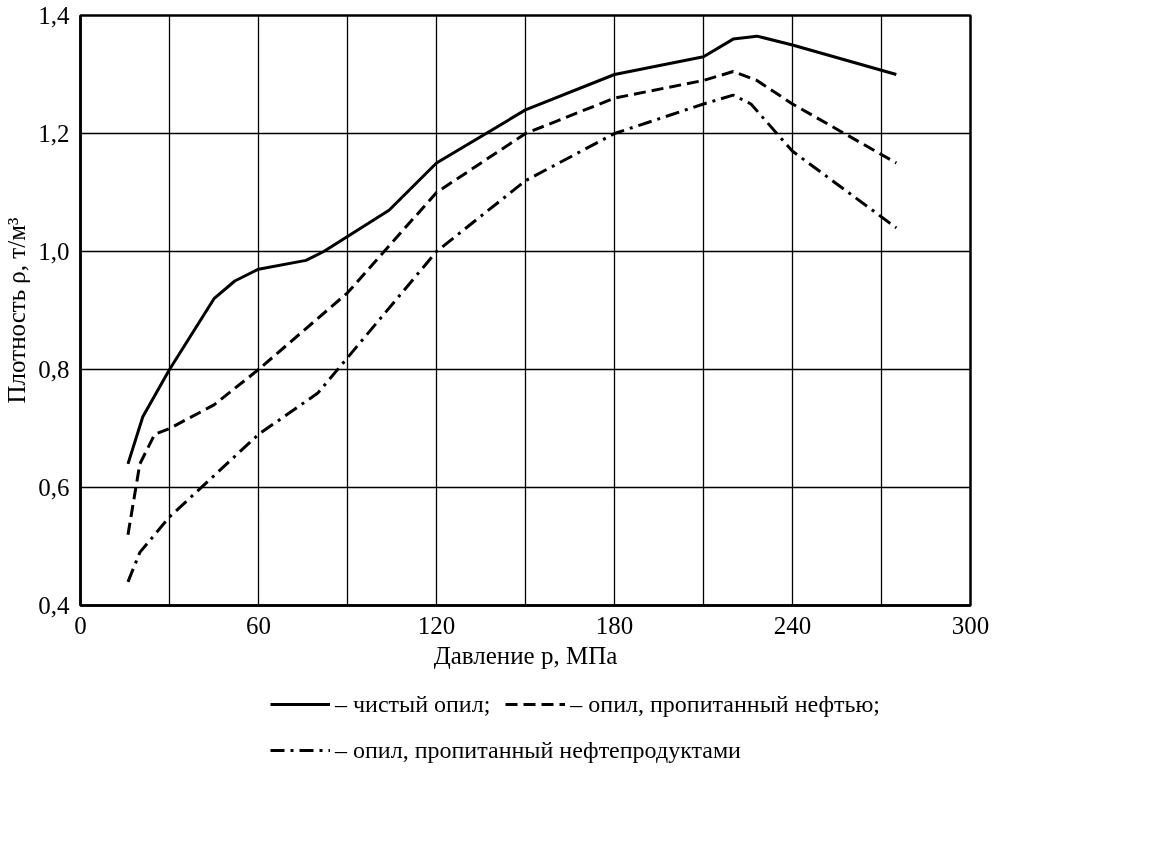 Image resolution: width=1170 pixels, height=860 pixels. Describe the element at coordinates (436, 625) in the screenshot. I see `x-tick-label: 120` at that location.